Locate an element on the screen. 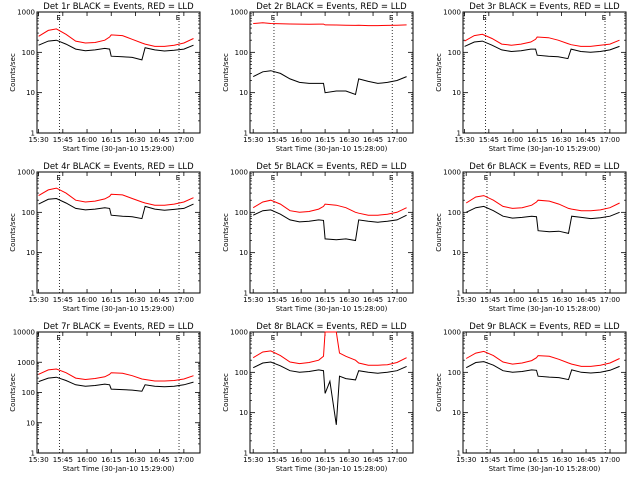  chart-title: Det 3r BLACK = Events, RED = LLD is located at coordinates (544, 7).